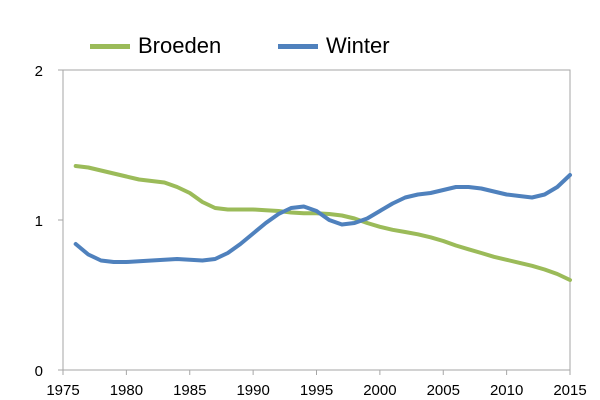 The width and height of the screenshot is (600, 400). I want to click on legend-item-broeden: Broeden, so click(155, 46).